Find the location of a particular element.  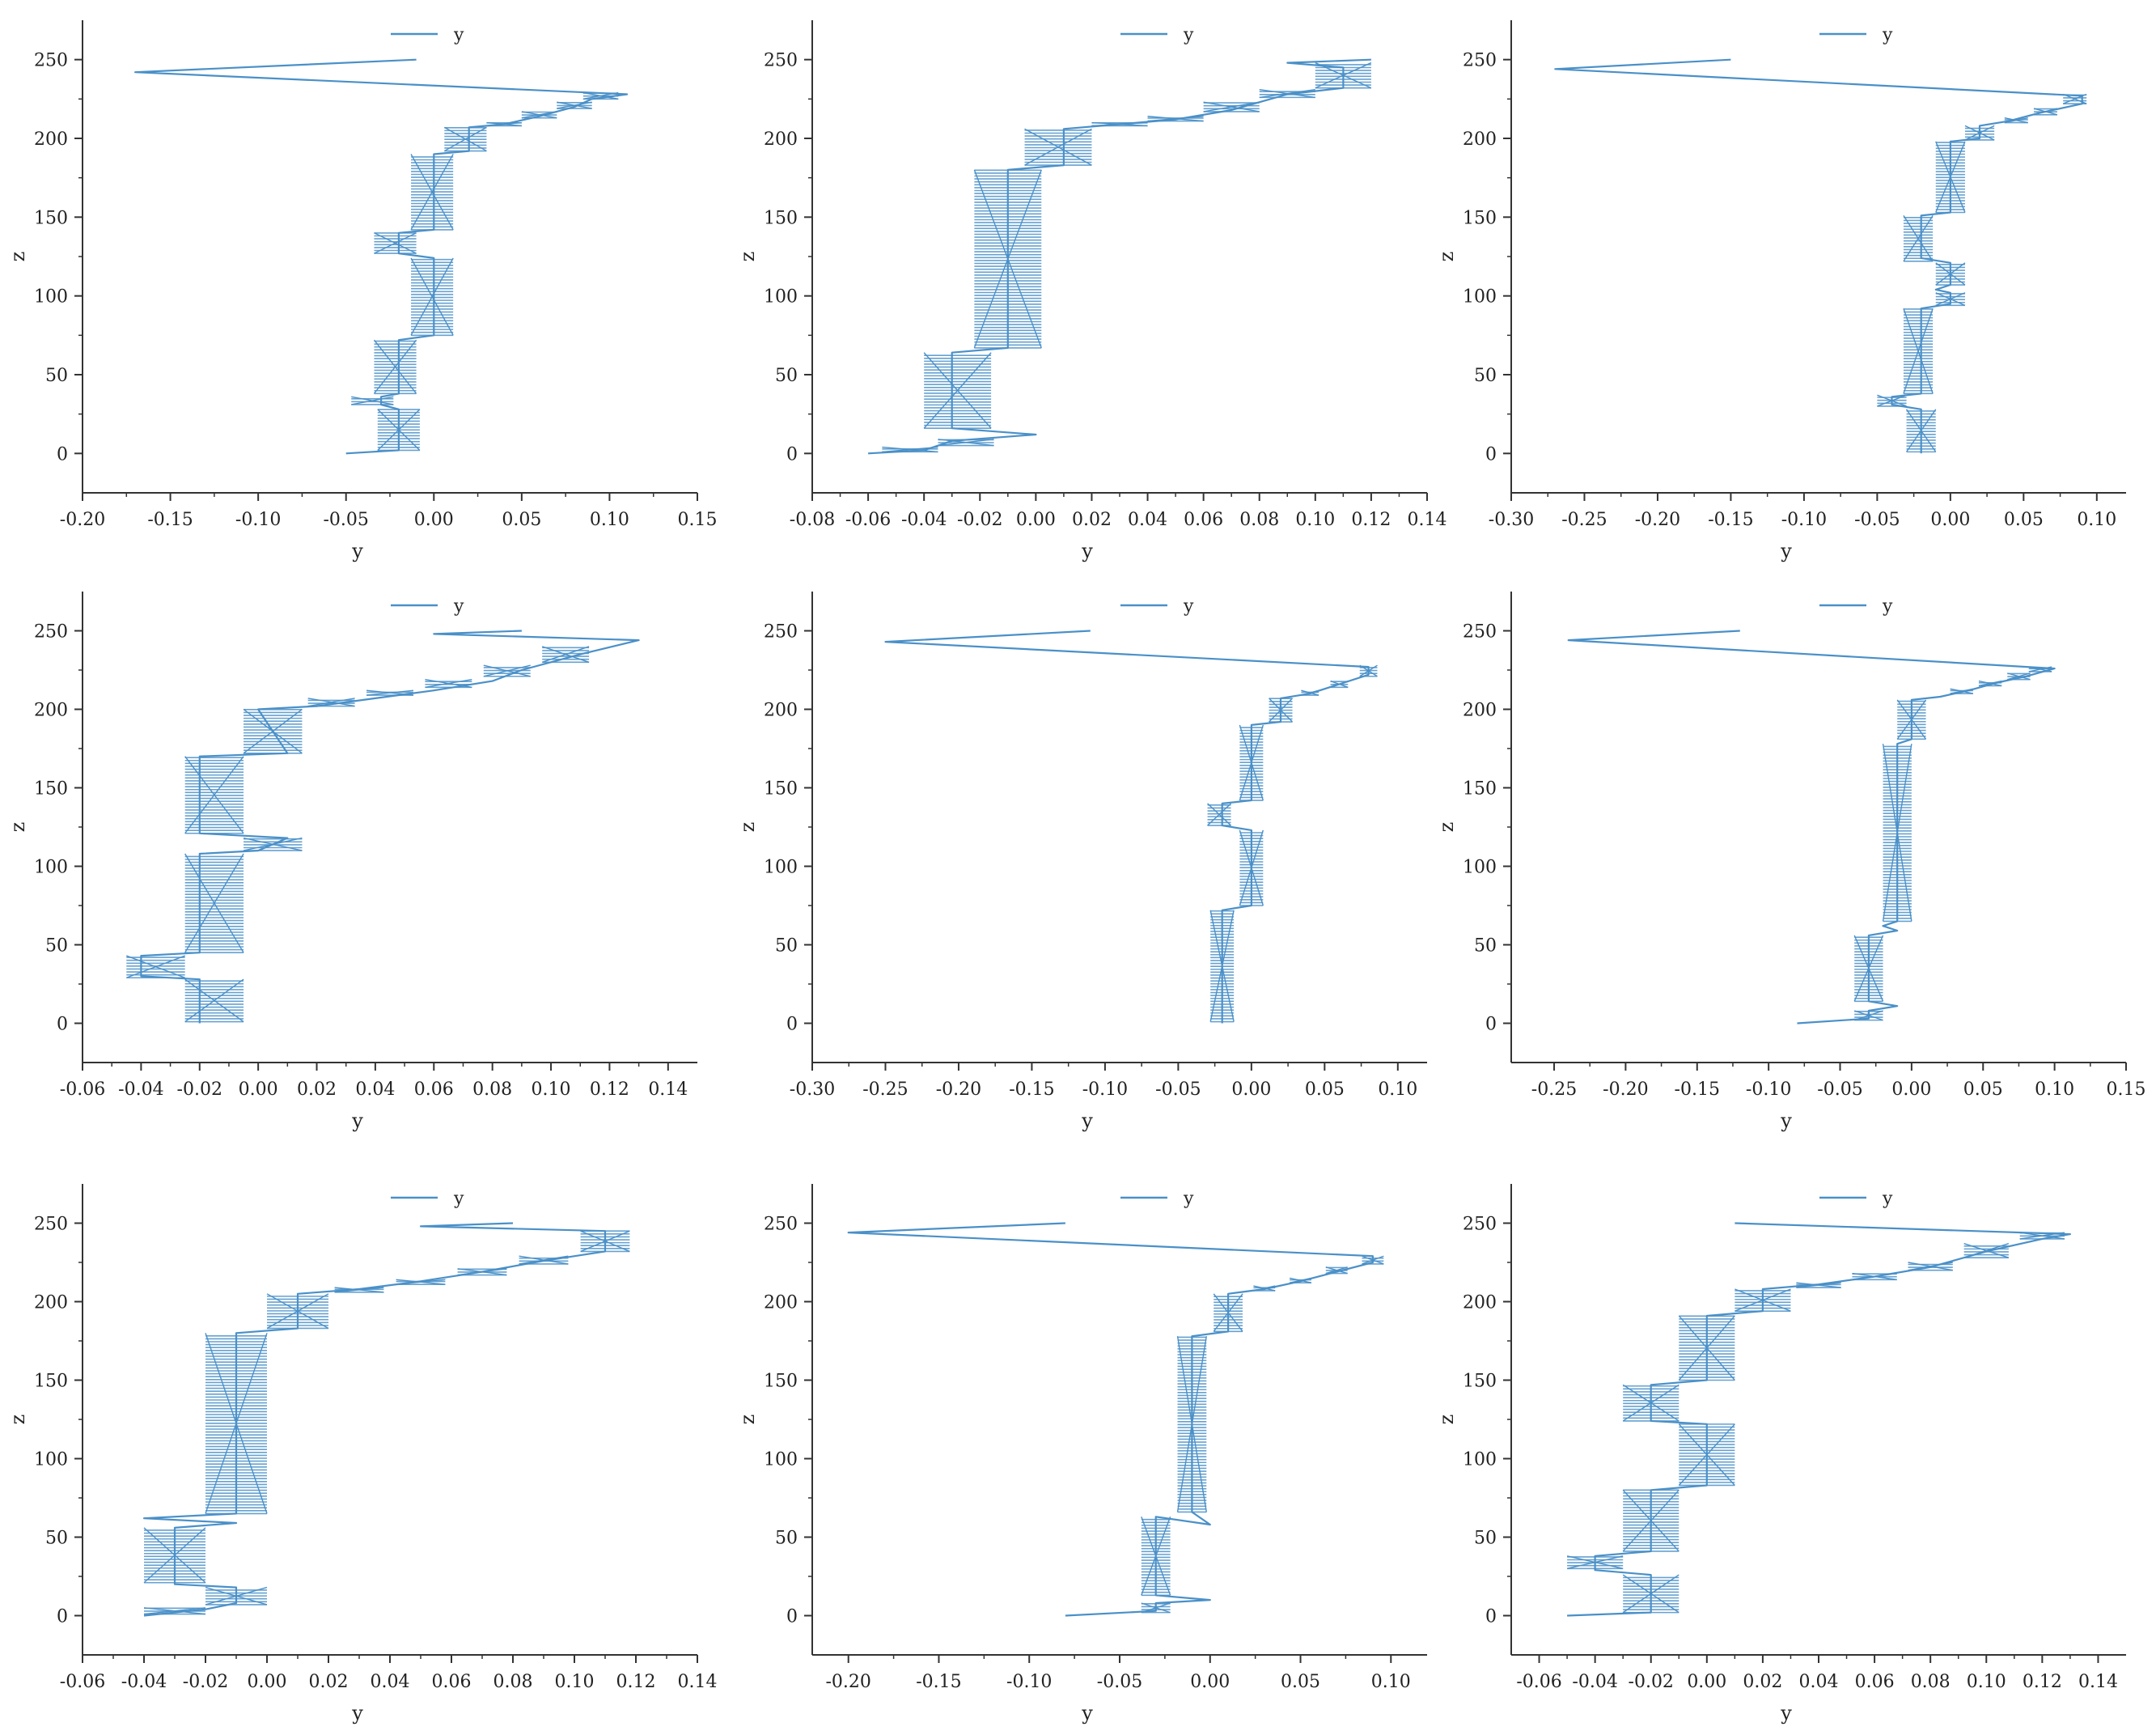

x-tick-label: 0.04 is located at coordinates (1819, 1682).